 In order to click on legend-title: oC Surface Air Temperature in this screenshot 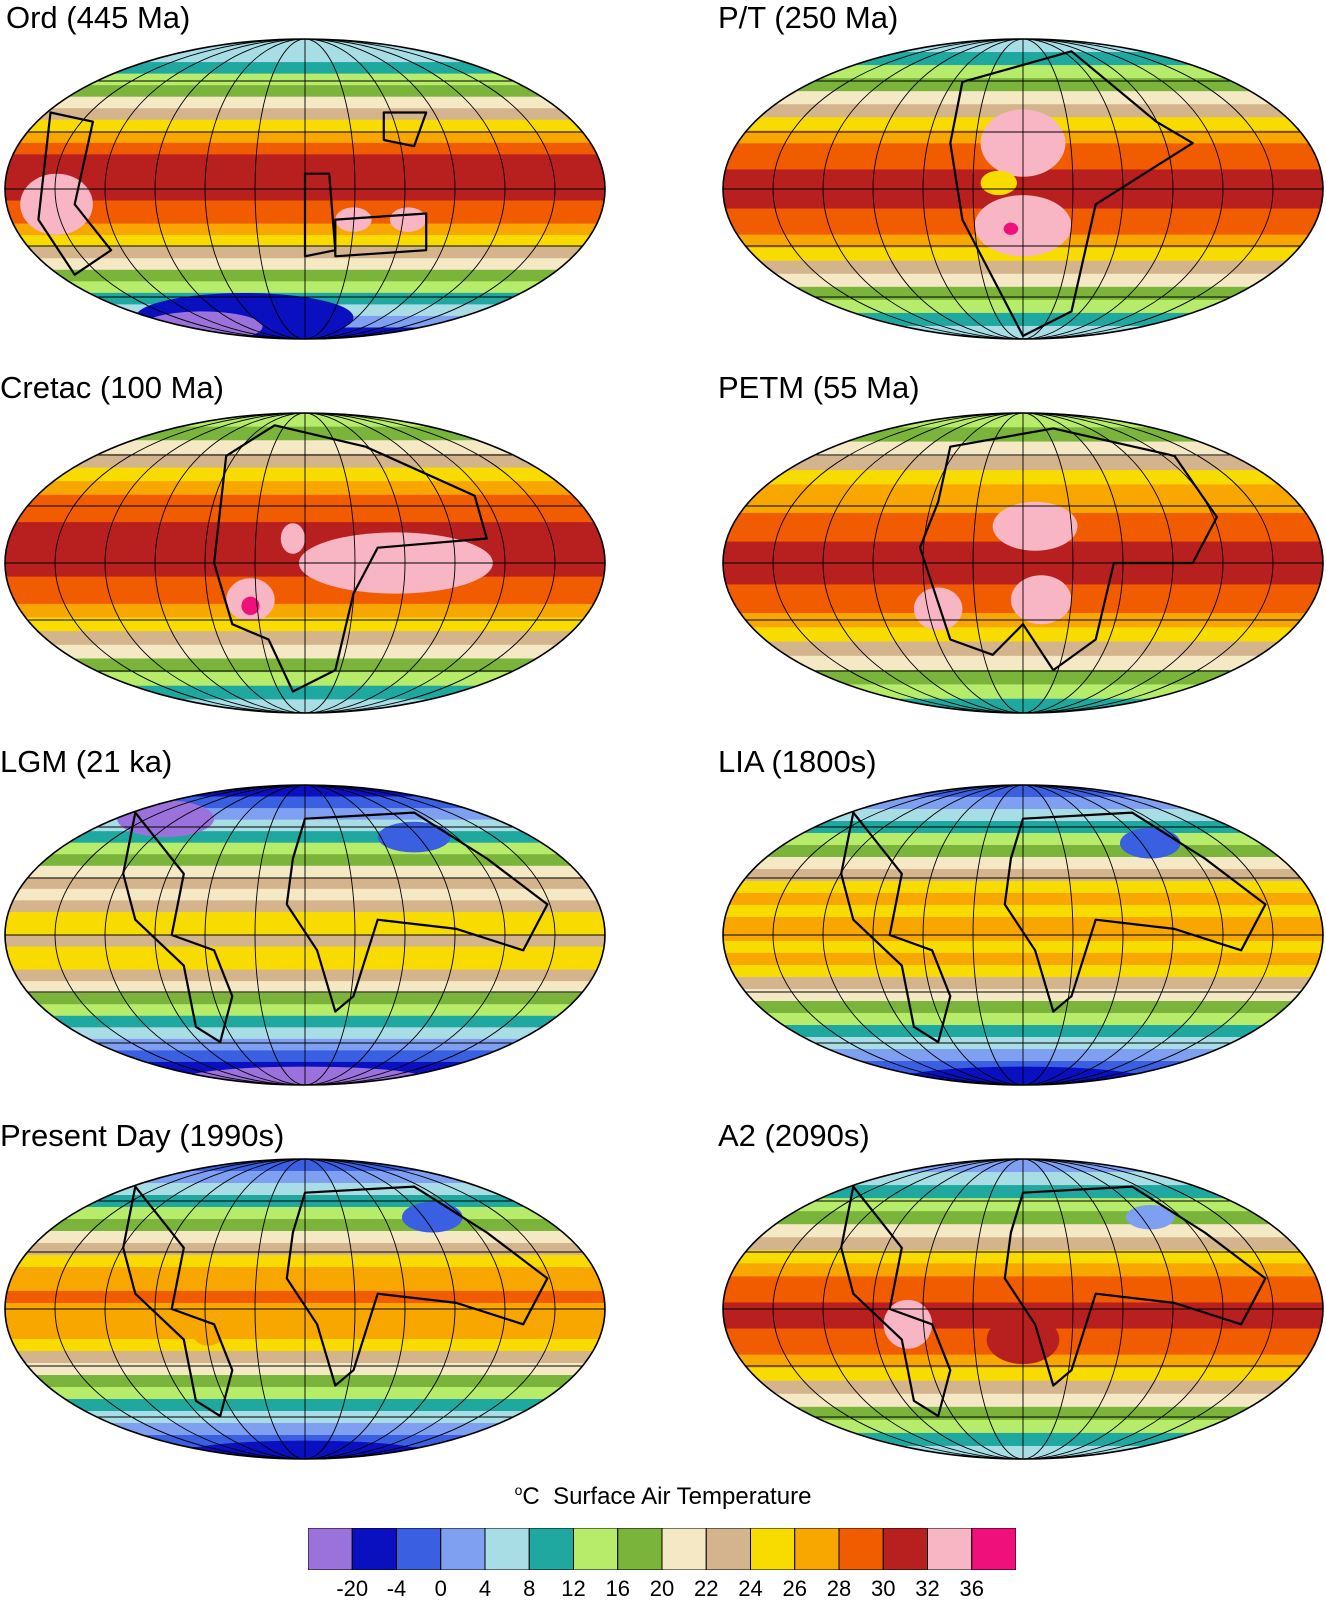, I will do `click(663, 1496)`.